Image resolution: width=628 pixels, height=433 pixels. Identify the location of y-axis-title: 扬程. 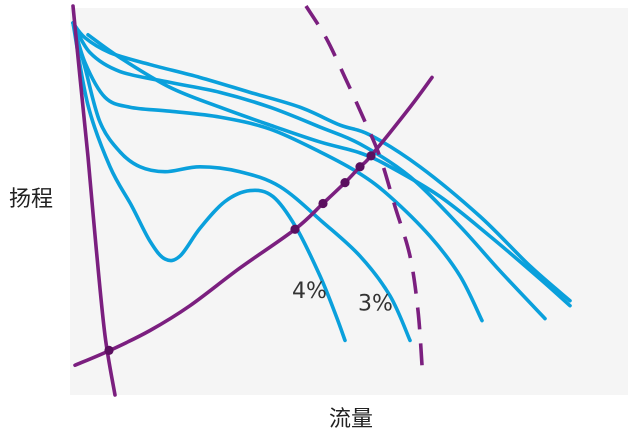
(31, 199).